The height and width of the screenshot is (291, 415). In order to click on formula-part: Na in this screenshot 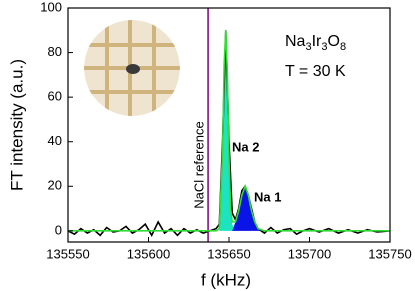, I will do `click(295, 41)`.